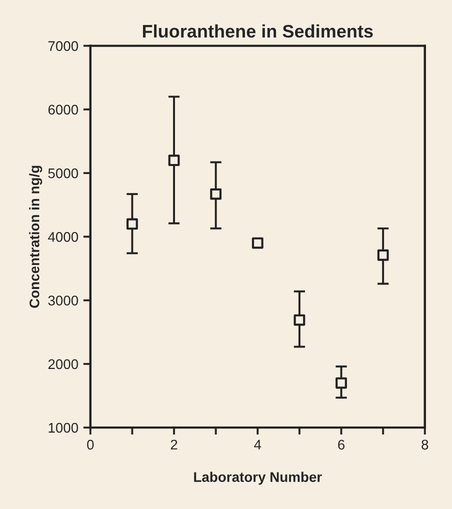 This screenshot has height=509, width=452. Describe the element at coordinates (90, 445) in the screenshot. I see `x-tick-label: 0` at that location.